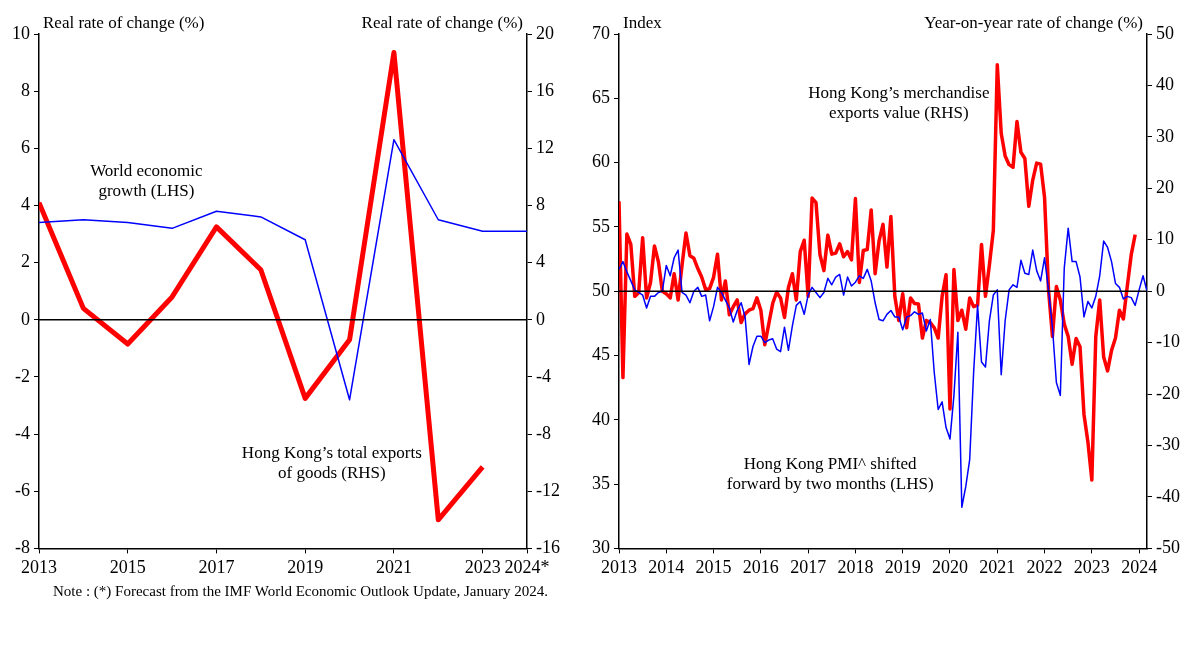  Describe the element at coordinates (331, 463) in the screenshot. I see `series-label: Hong Kong’s total exports of goods (RHS)` at that location.